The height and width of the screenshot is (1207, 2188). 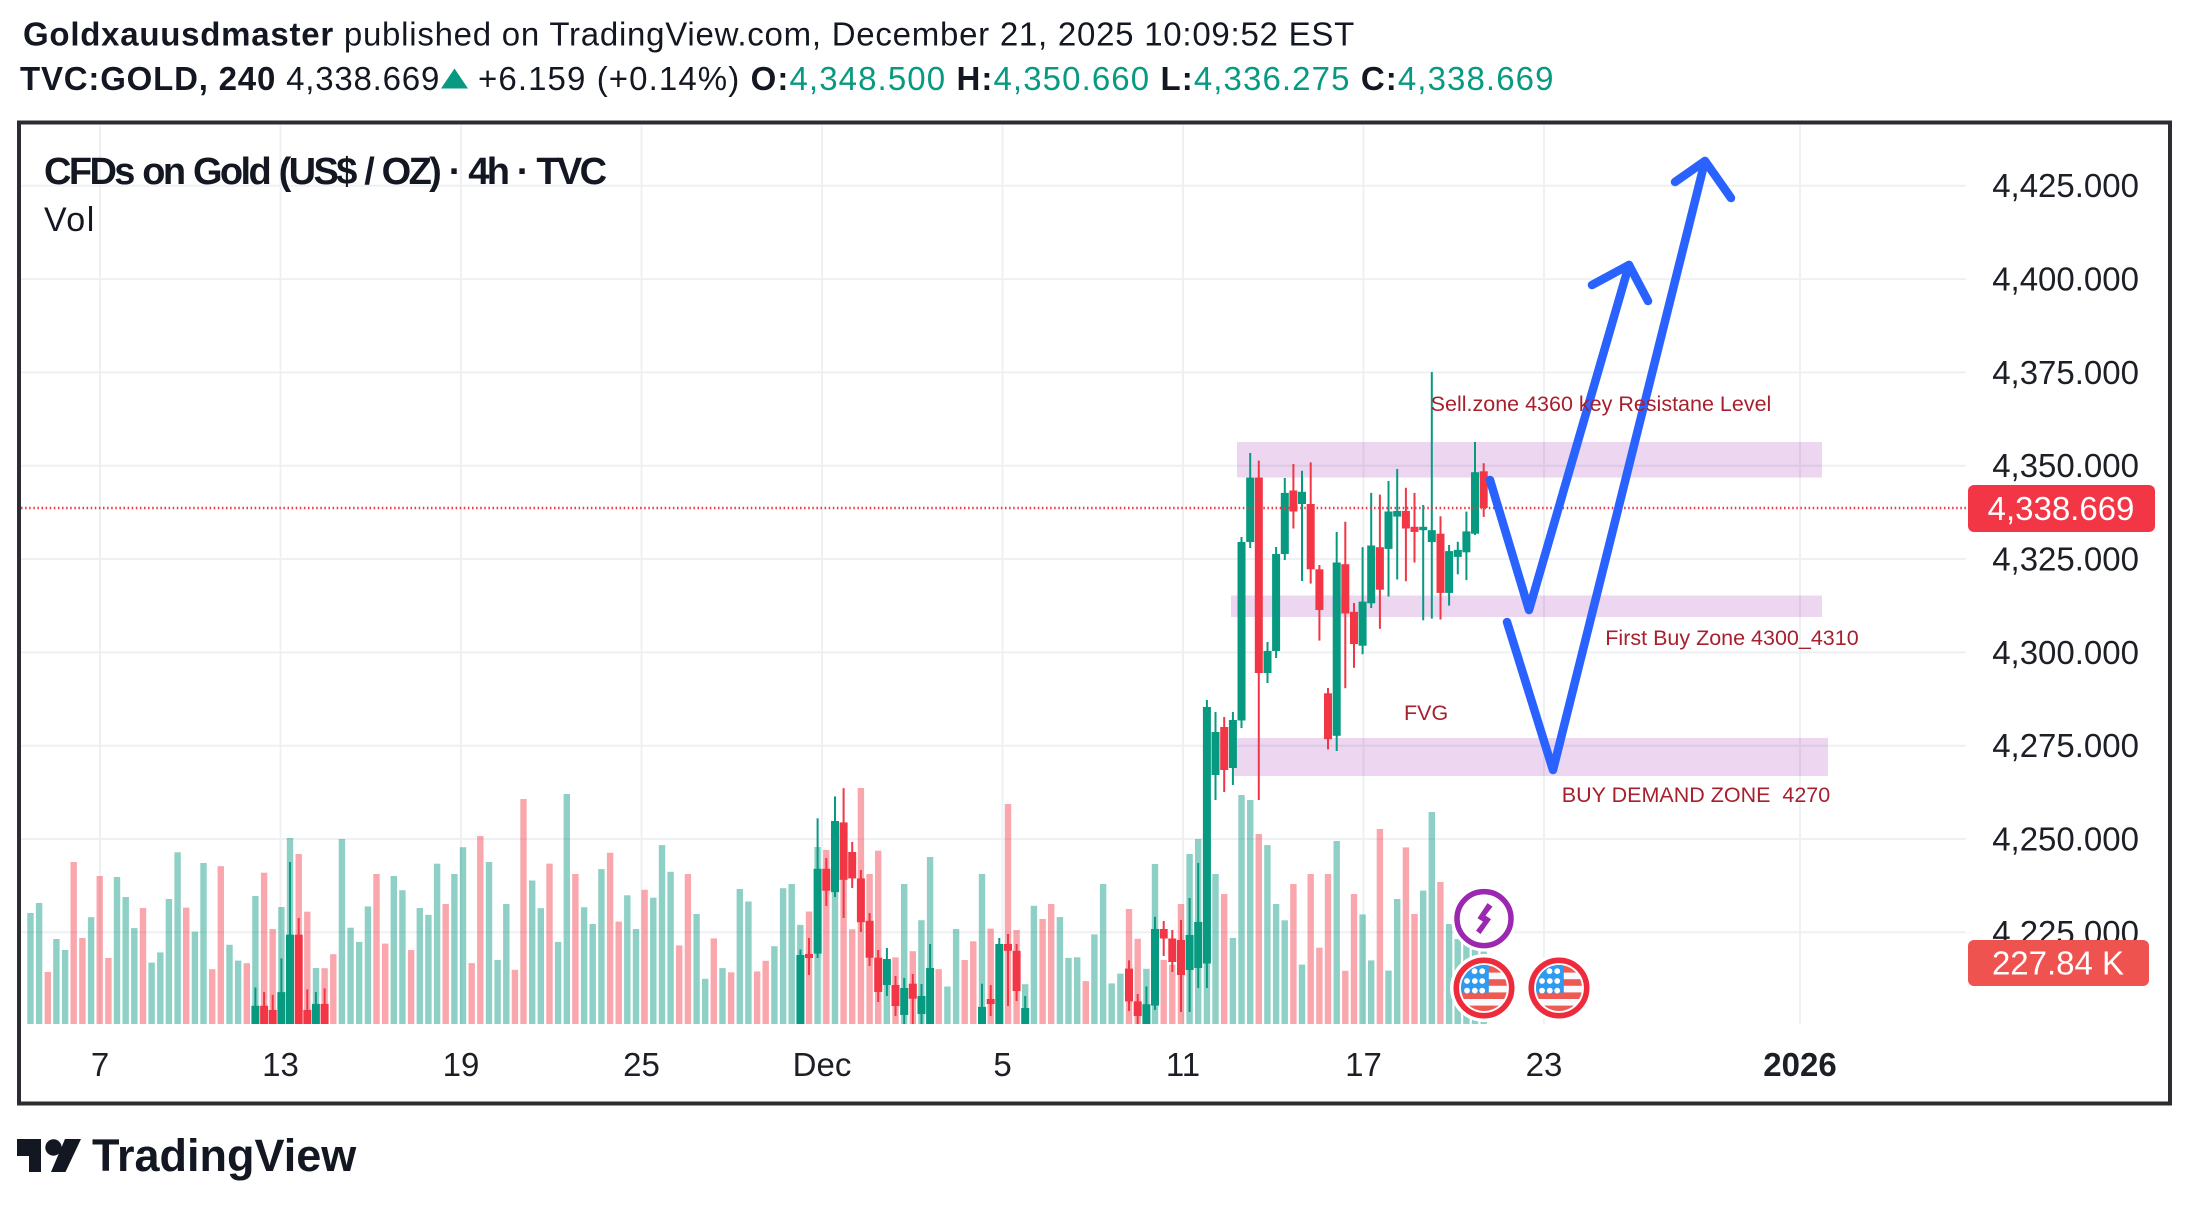 What do you see at coordinates (1601, 404) in the screenshot?
I see `svg-text:Sell.zone 4360 key Resistane L: Sell.zone 4360 key Resistane Level` at bounding box center [1601, 404].